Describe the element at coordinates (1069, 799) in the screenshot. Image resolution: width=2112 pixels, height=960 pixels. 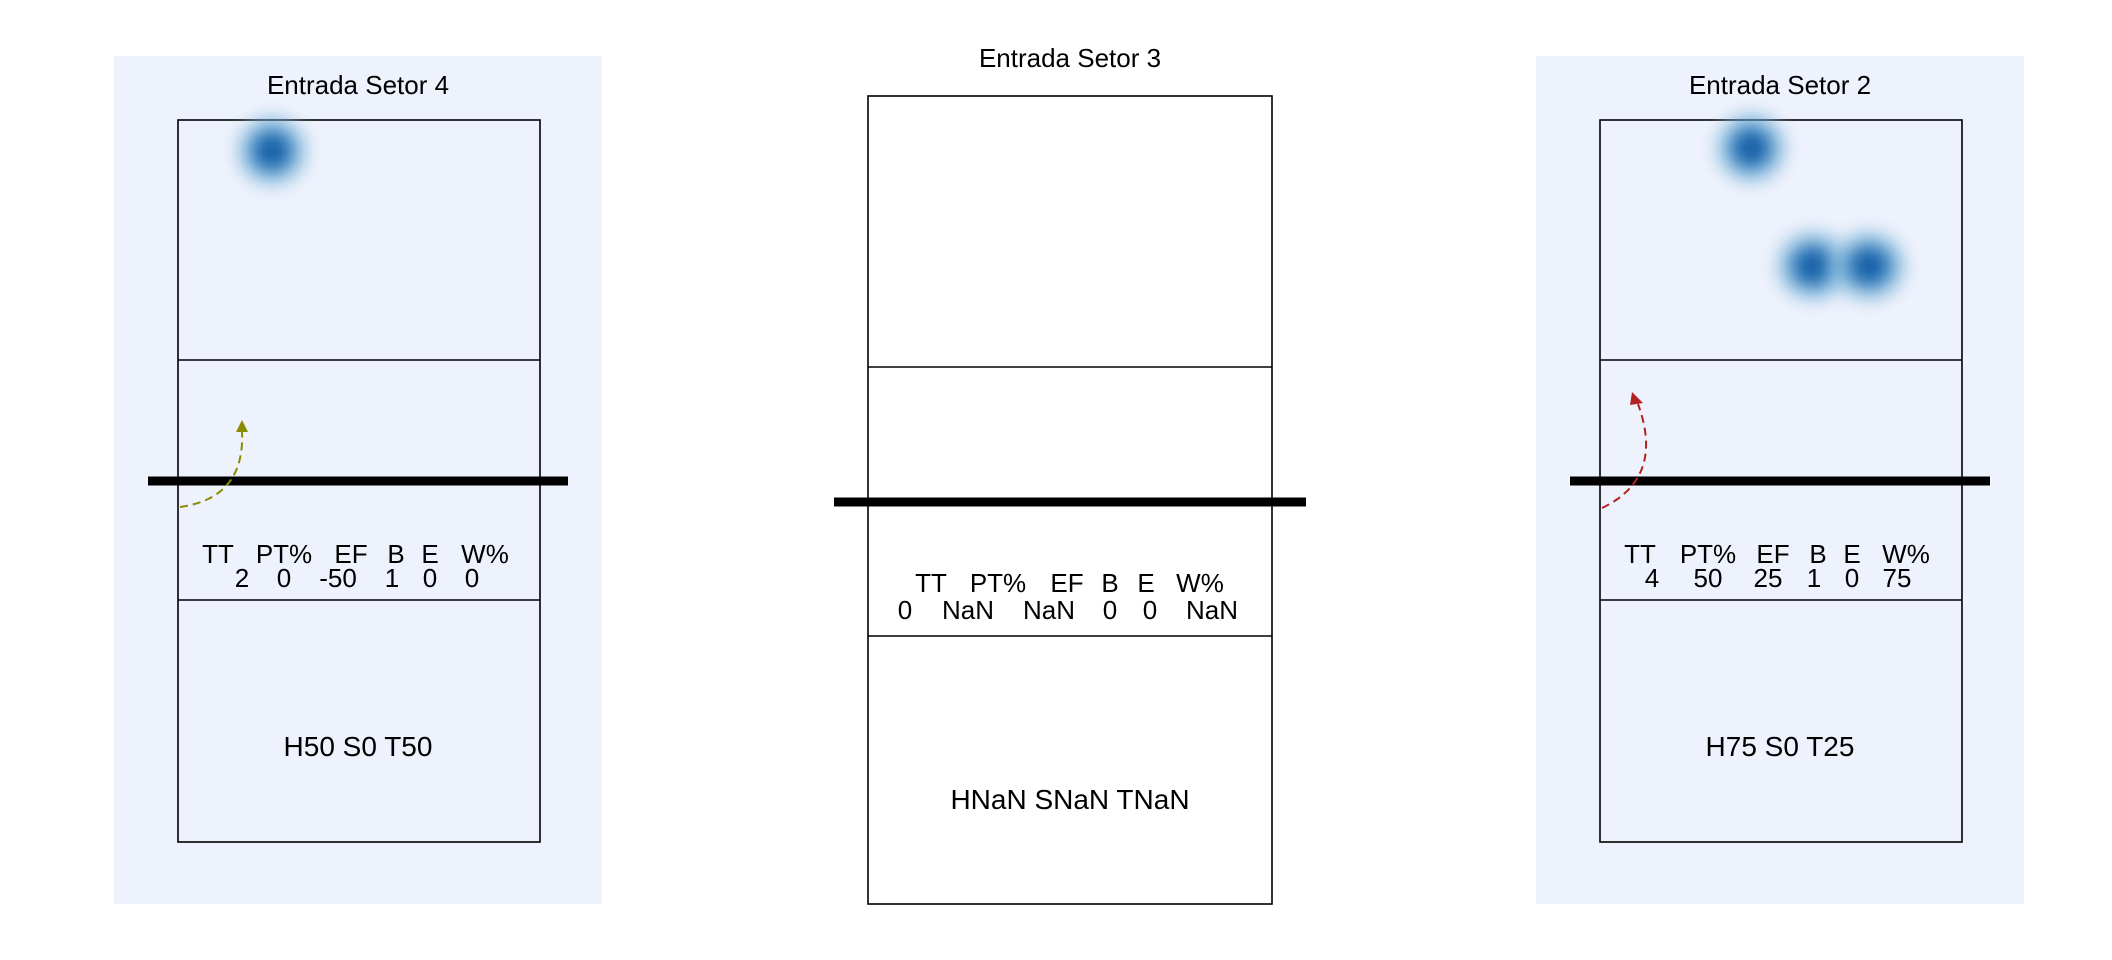
I see `distribution-label: HNaN SNaN TNaN` at that location.